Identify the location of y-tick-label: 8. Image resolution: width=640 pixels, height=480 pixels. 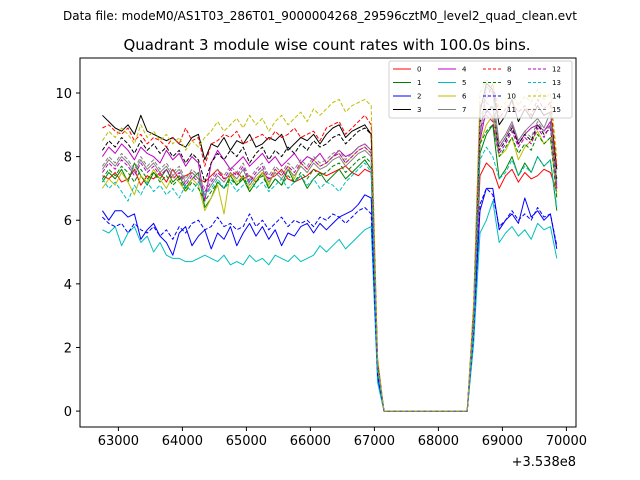
(68, 158).